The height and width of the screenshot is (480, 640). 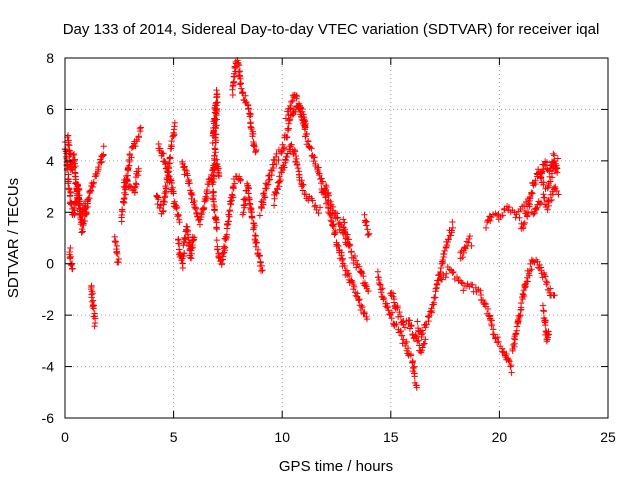 I want to click on x-tick-label: 15, so click(x=391, y=437).